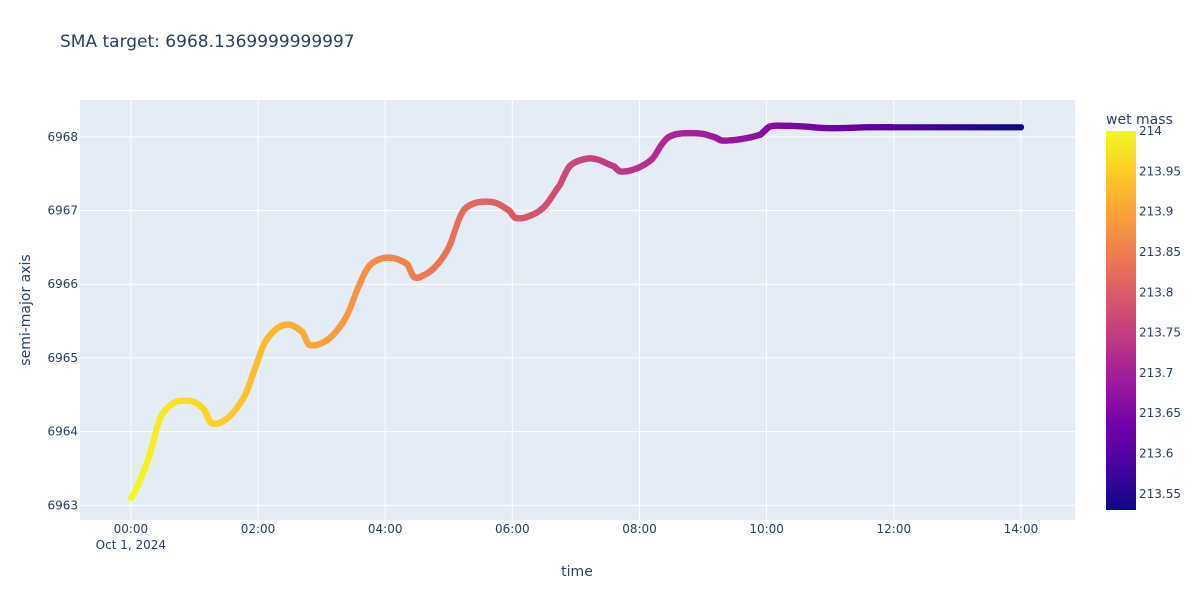 Image resolution: width=1200 pixels, height=600 pixels. I want to click on colorbar-tick-label: 213.75, so click(1160, 333).